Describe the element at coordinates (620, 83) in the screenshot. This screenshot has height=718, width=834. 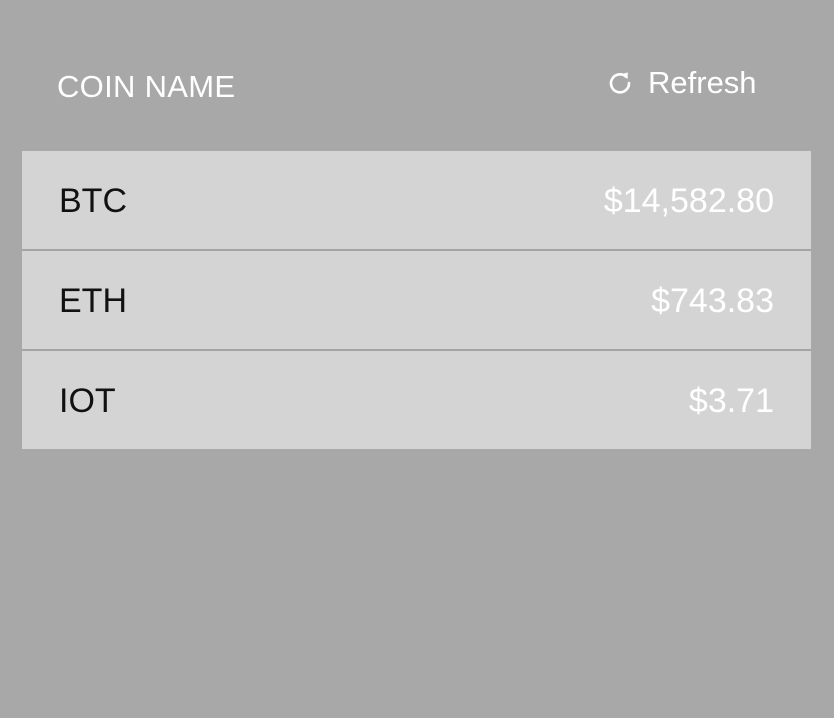
I see `refresh-icon` at that location.